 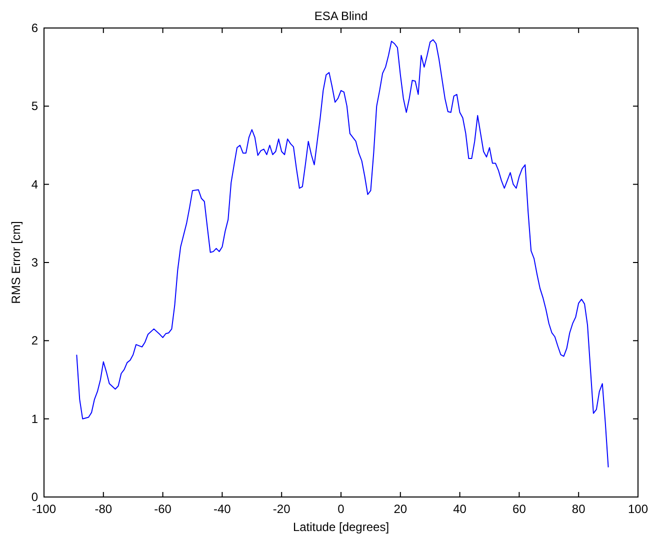 I want to click on y-axis-title: RMS Error [cm], so click(x=16, y=262).